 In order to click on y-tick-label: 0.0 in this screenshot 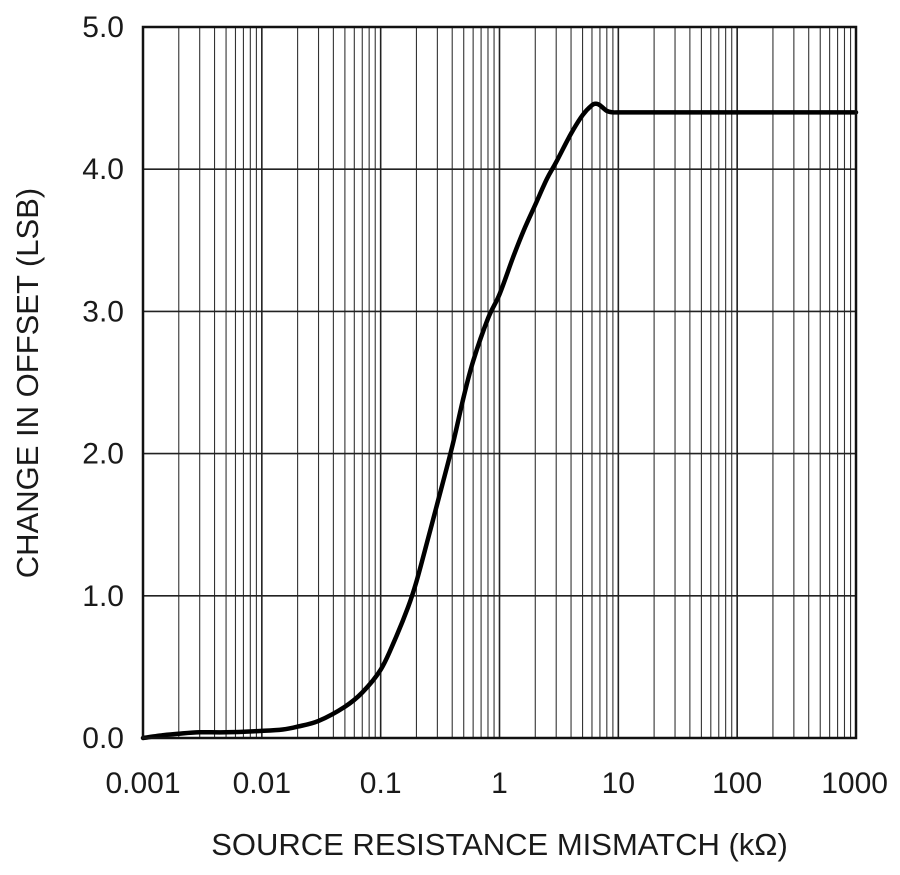, I will do `click(103, 738)`.